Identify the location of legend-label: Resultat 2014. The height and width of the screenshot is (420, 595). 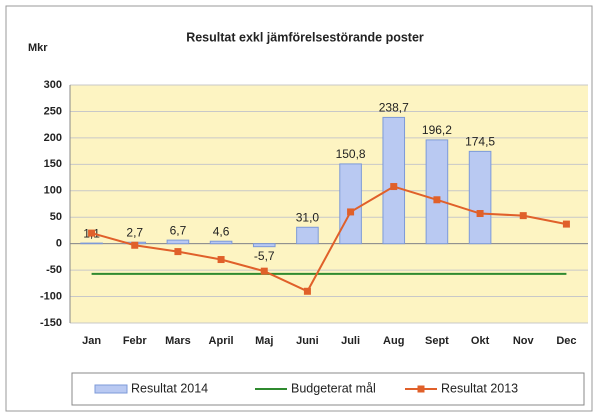
(169, 388).